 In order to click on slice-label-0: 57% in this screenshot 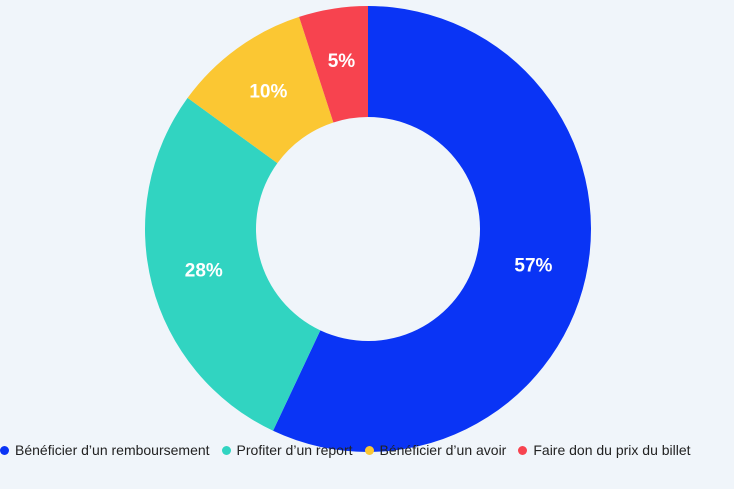, I will do `click(533, 265)`.